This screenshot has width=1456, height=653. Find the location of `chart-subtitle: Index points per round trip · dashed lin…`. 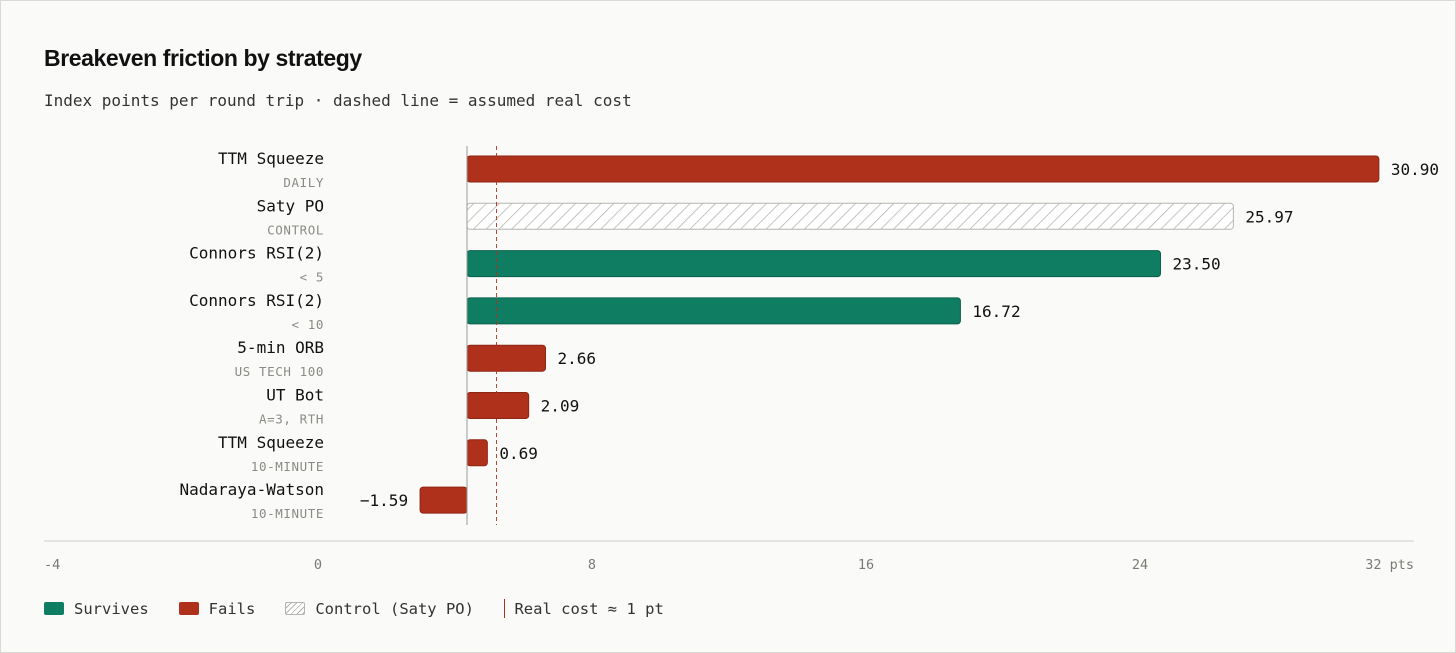

chart-subtitle: Index points per round trip · dashed lin… is located at coordinates (338, 100).